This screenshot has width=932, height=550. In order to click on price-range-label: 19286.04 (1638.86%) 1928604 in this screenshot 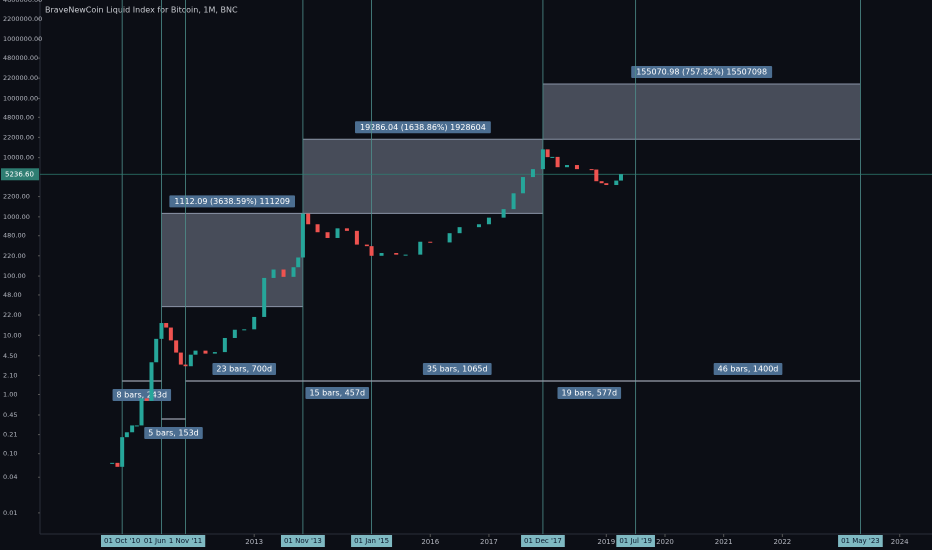, I will do `click(423, 127)`.